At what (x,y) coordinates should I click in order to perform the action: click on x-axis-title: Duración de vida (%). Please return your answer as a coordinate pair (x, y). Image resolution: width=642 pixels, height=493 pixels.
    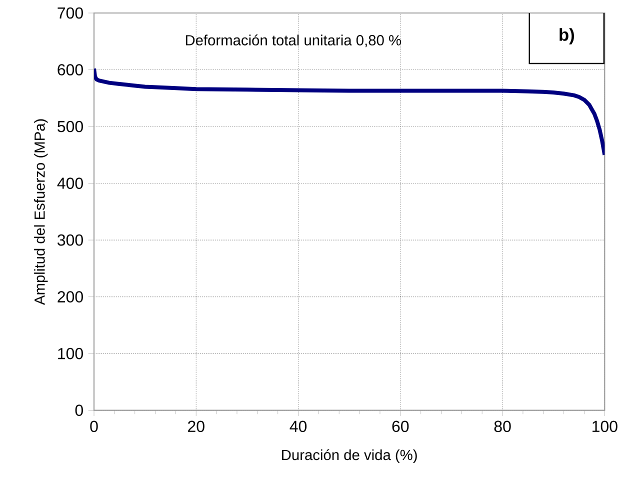
    Looking at the image, I should click on (349, 456).